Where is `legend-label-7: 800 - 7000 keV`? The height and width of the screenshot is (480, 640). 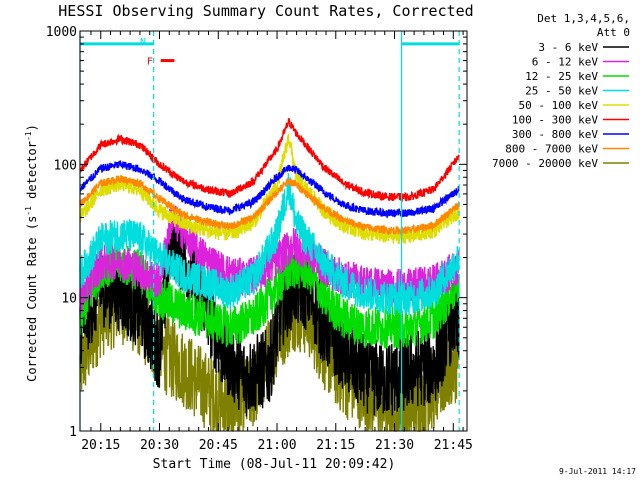 legend-label-7: 800 - 7000 keV is located at coordinates (551, 149).